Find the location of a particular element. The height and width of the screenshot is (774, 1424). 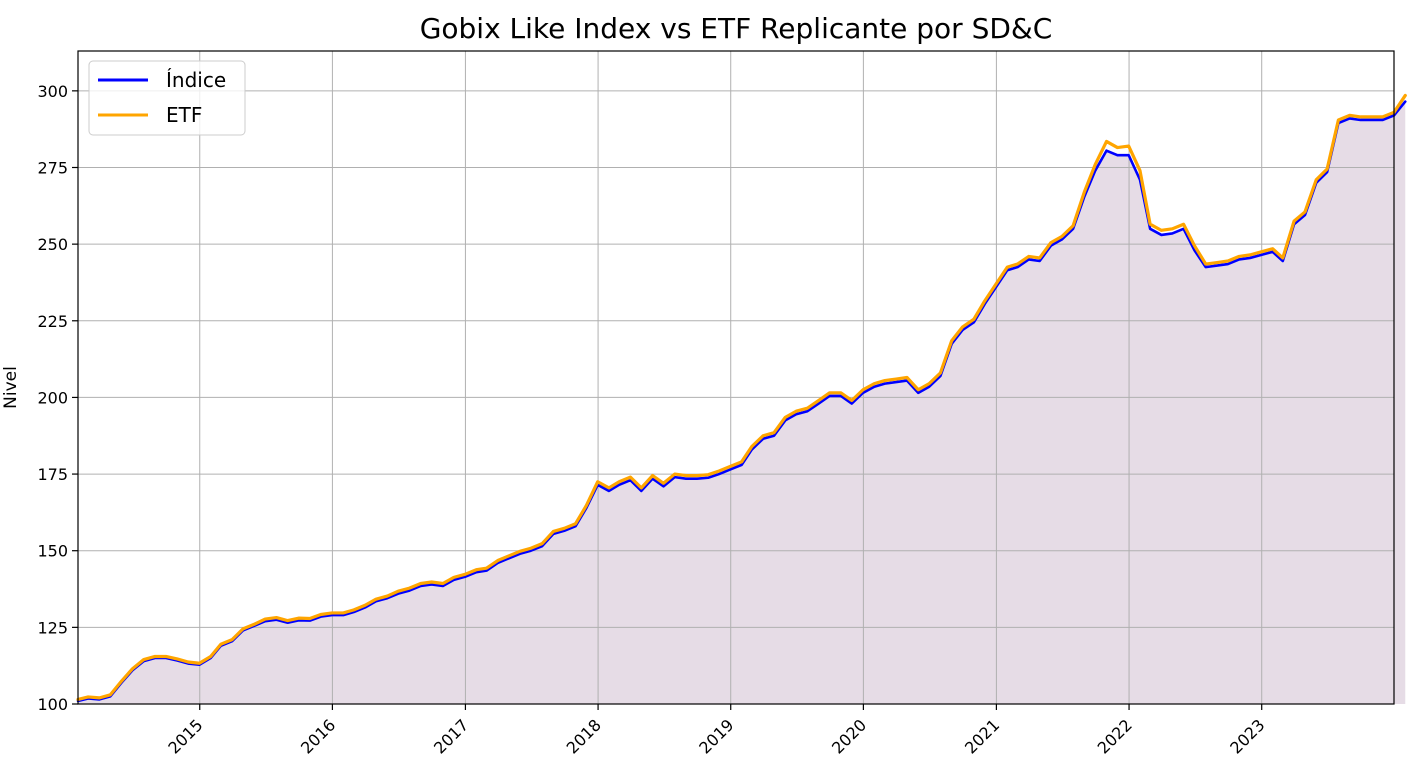

y-tick-label: 100 is located at coordinates (52, 704).